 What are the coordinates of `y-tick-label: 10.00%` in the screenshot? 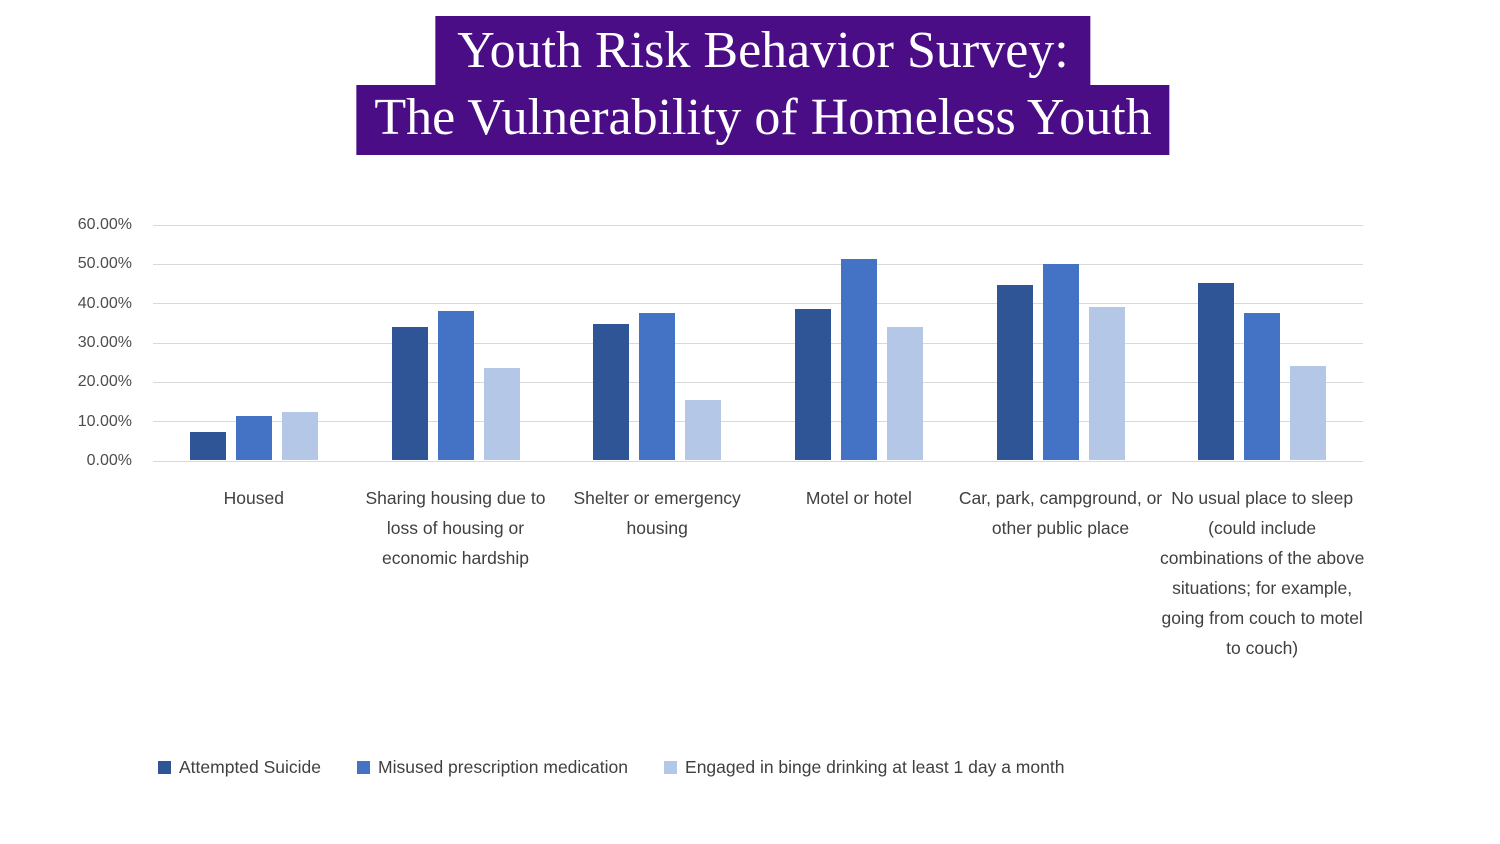 It's located at (104, 421).